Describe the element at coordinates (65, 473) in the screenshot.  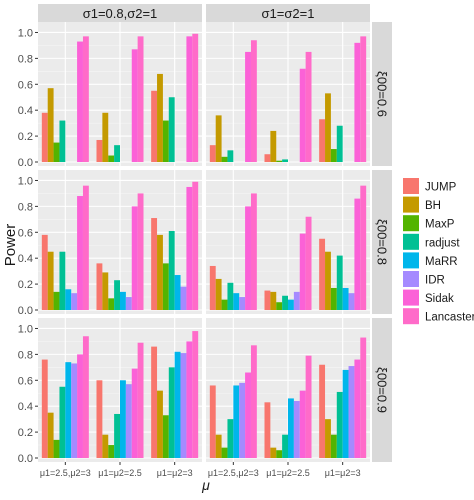
I see `x-tick-label: μ1=2.5,μ2=3` at that location.